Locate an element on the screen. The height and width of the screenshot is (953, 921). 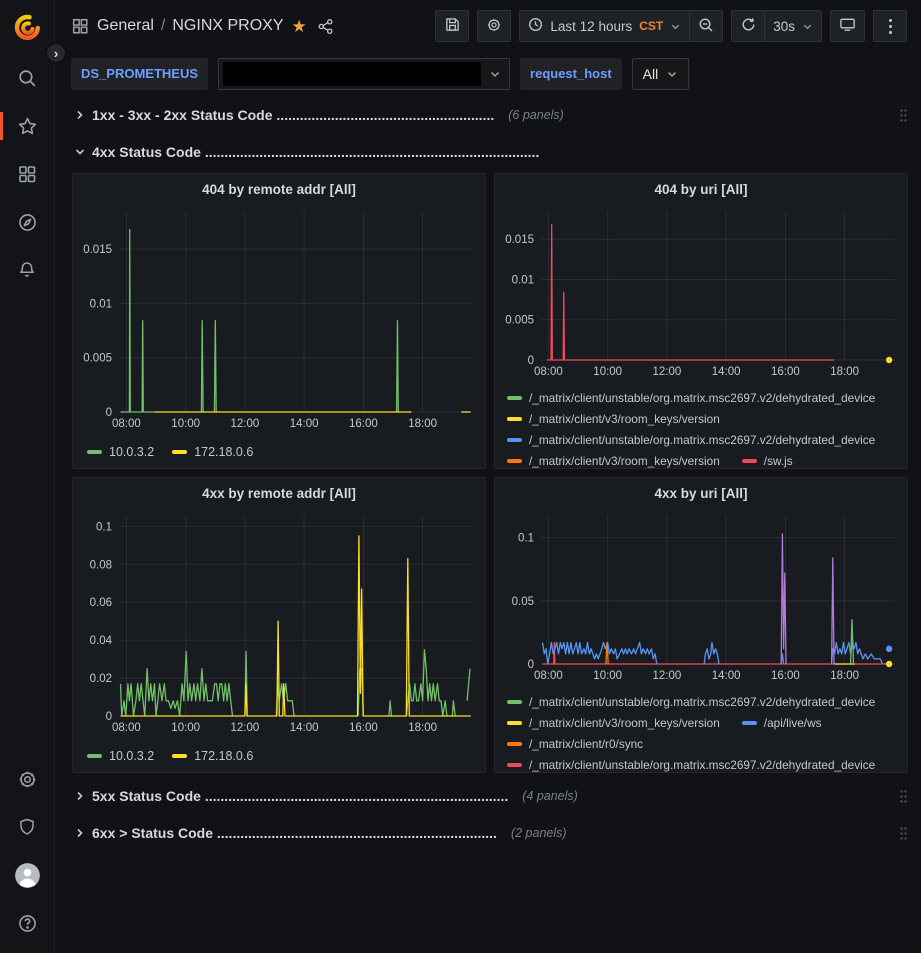
legend-item: /_matrix/client/r0/sync is located at coordinates (575, 743).